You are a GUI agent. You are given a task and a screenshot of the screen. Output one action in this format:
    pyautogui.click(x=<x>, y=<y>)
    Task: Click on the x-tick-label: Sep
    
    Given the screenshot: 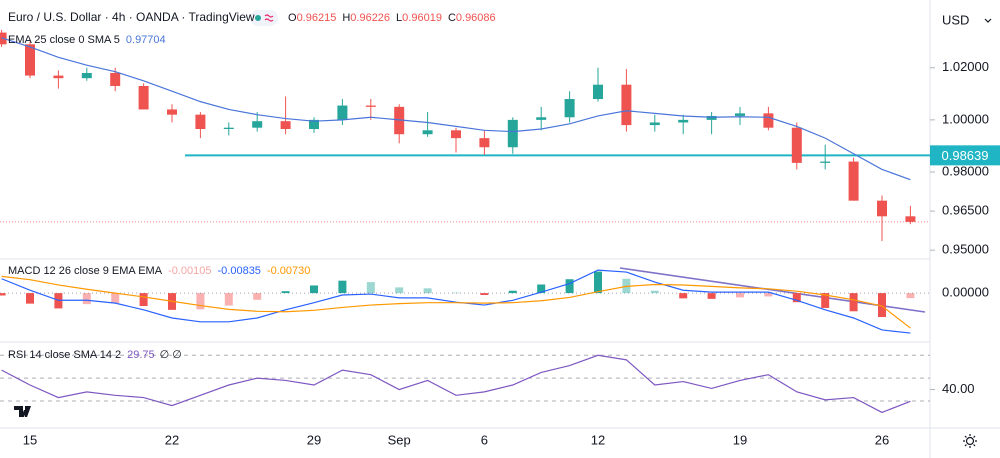 What is the action you would take?
    pyautogui.click(x=399, y=439)
    